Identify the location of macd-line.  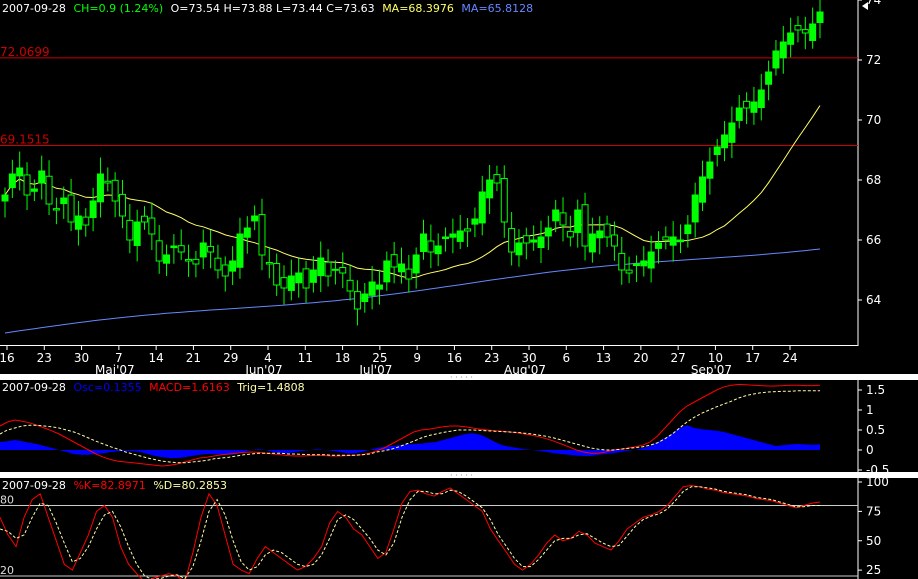
(410, 425).